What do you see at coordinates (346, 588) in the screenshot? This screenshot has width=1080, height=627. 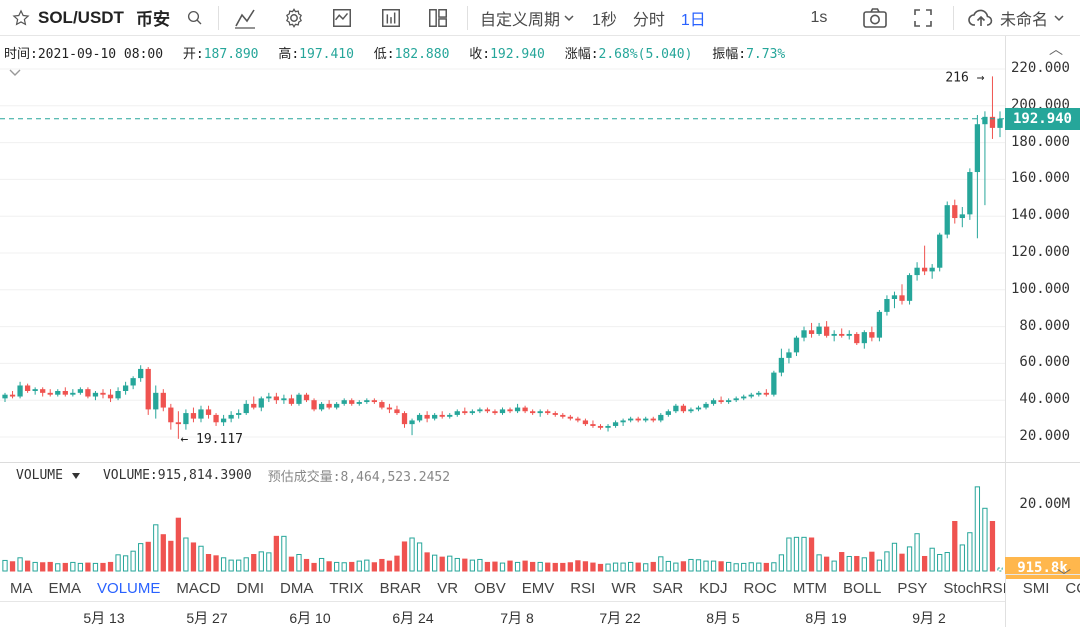 I see `indicator-tab-trix: TRIX` at bounding box center [346, 588].